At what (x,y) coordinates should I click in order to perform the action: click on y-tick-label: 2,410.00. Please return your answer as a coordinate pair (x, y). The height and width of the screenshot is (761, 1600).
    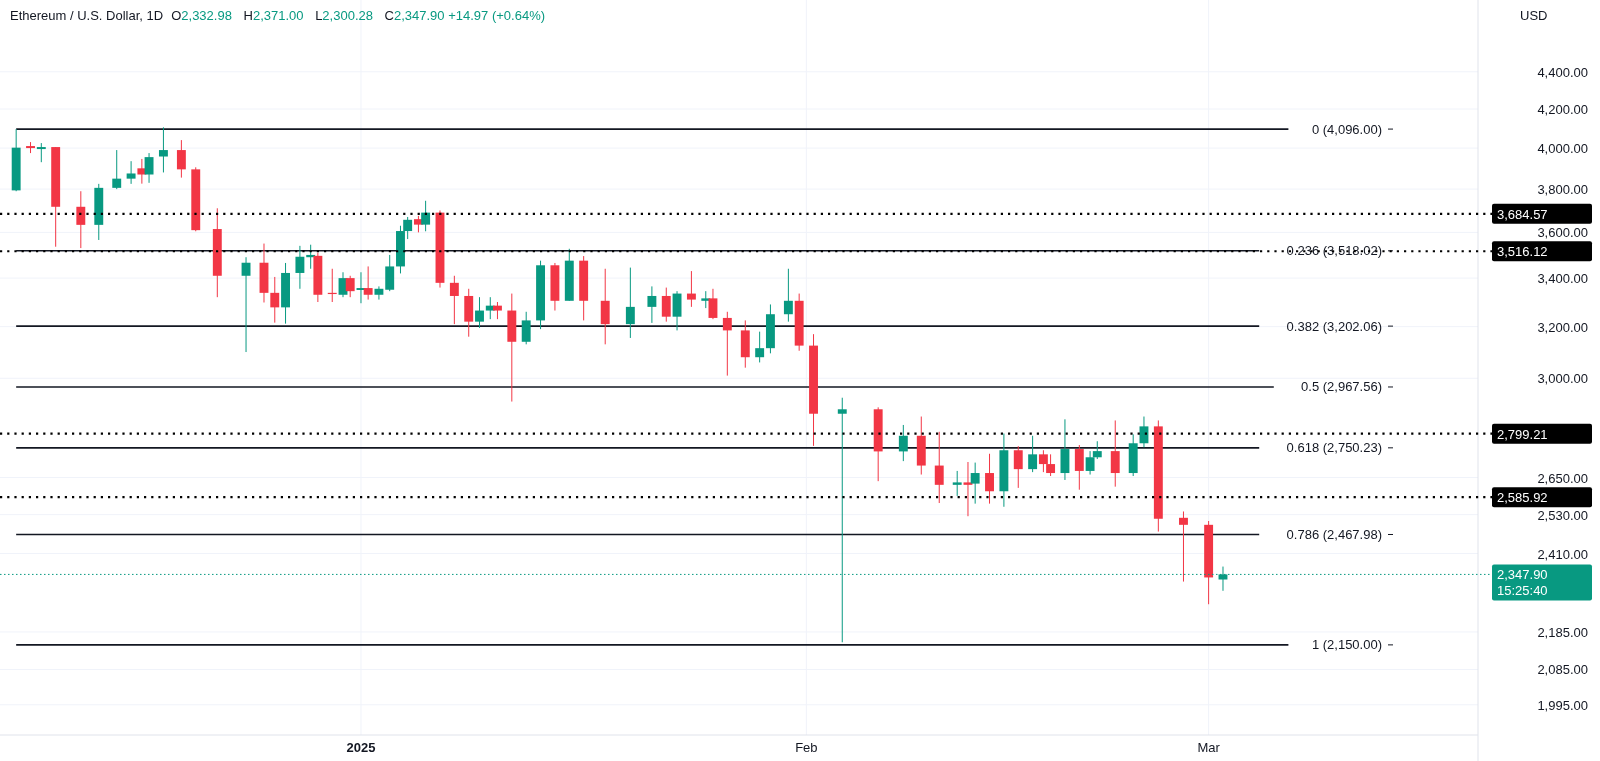
    Looking at the image, I should click on (1562, 554).